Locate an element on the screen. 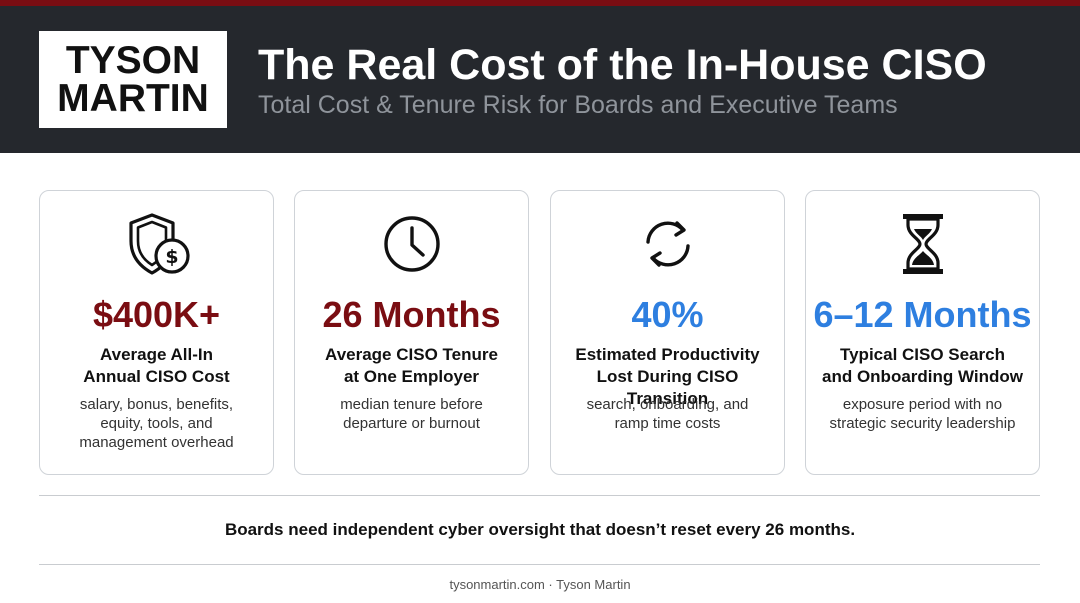 The height and width of the screenshot is (603, 1080). divider-top is located at coordinates (539, 495).